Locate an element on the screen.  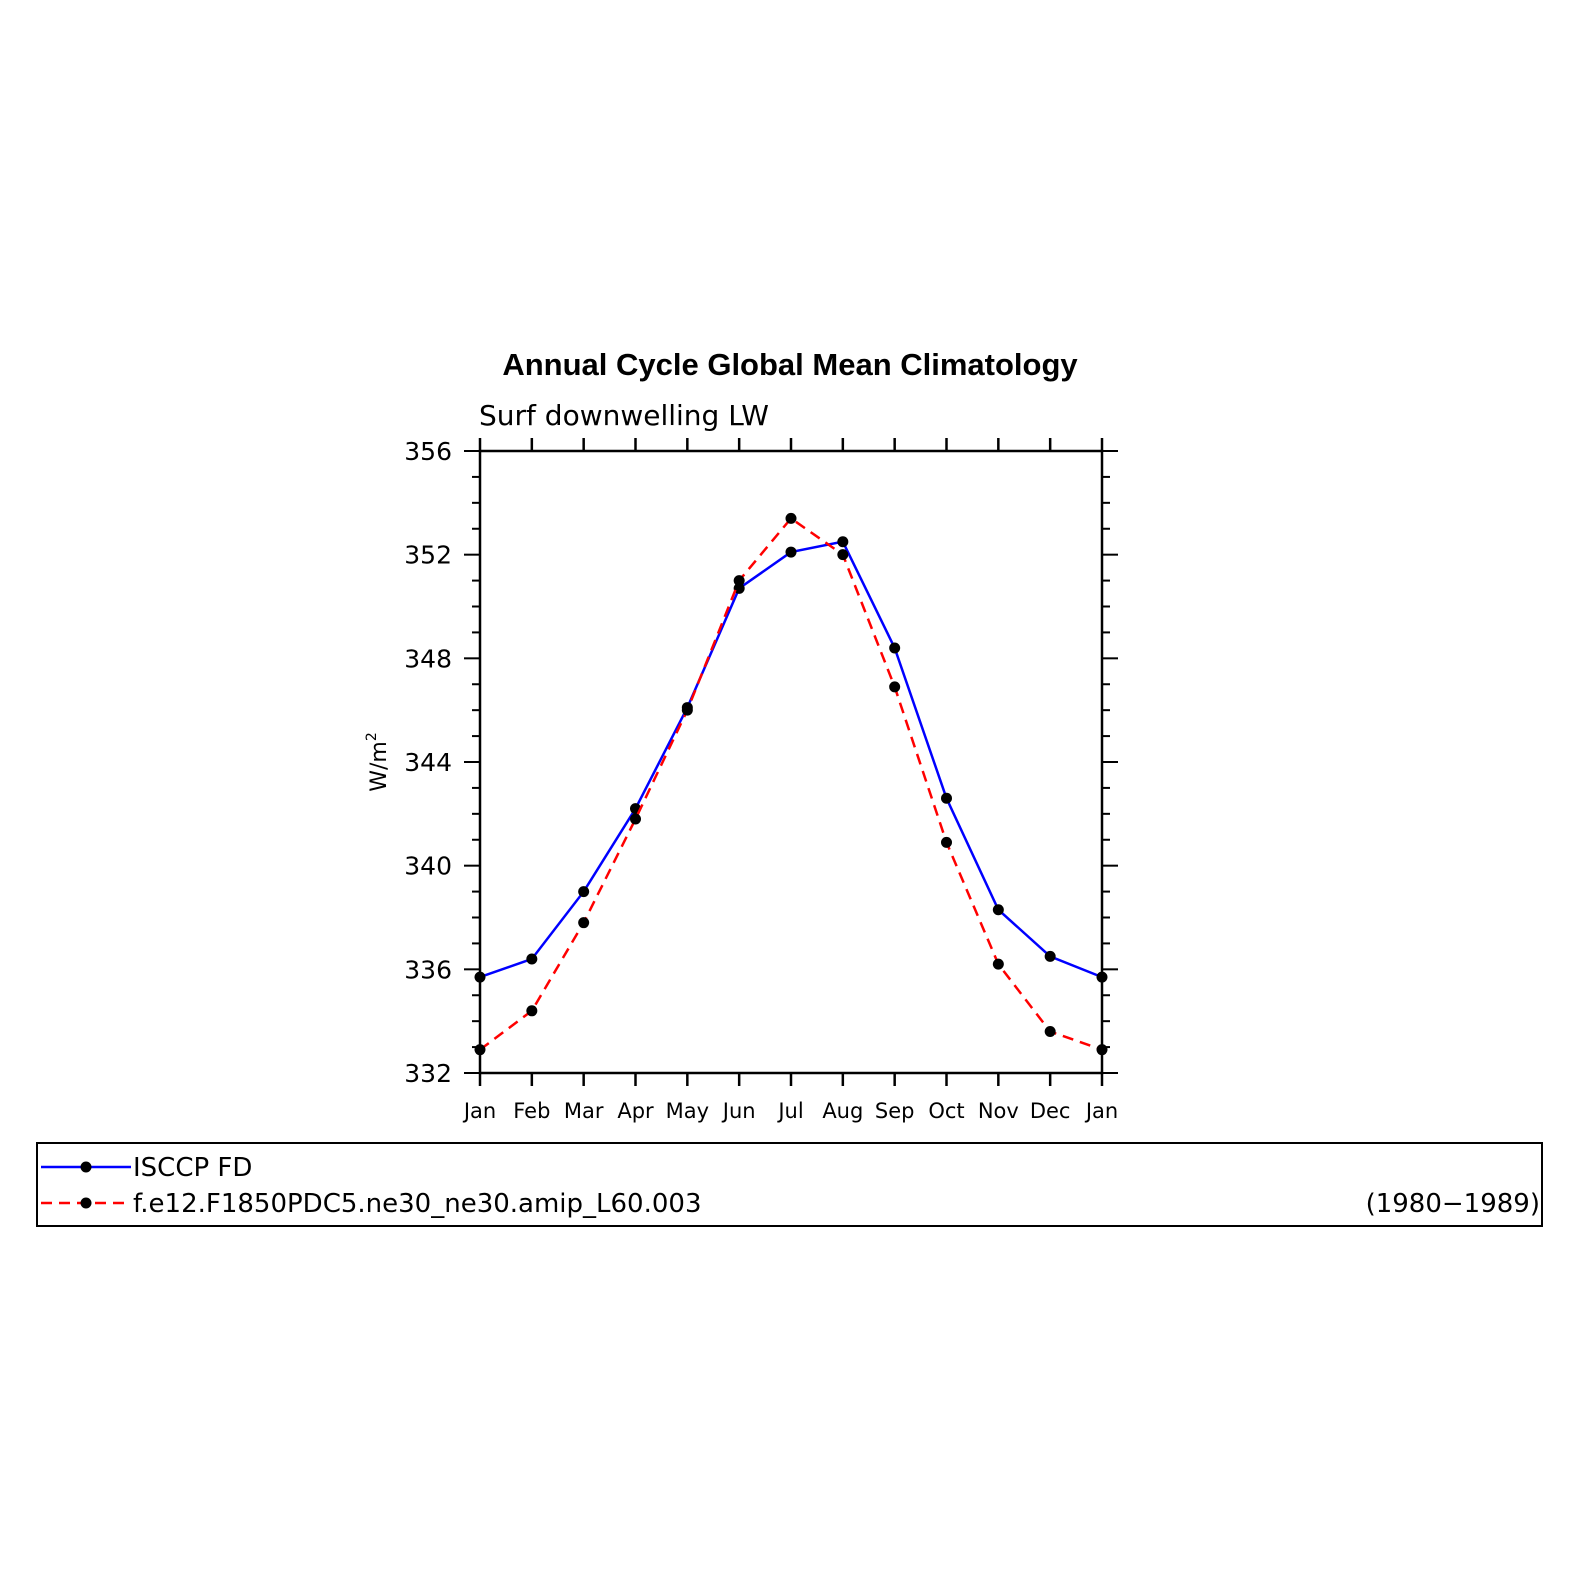
y-axis-label-text: W/m is located at coordinates (379, 766).